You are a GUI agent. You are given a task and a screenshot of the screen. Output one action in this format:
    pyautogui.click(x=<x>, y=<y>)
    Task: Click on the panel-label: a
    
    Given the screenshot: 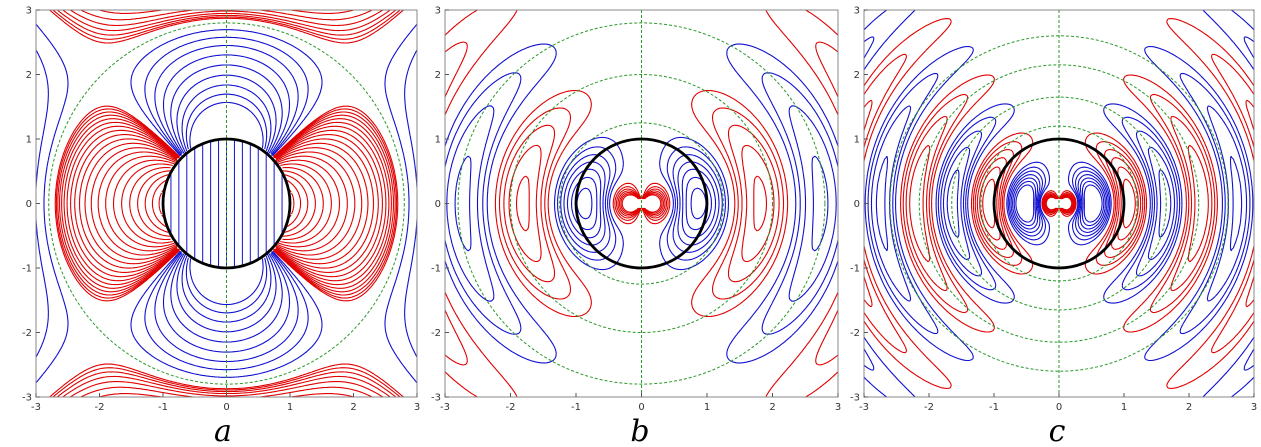 What is the action you would take?
    pyautogui.click(x=223, y=430)
    